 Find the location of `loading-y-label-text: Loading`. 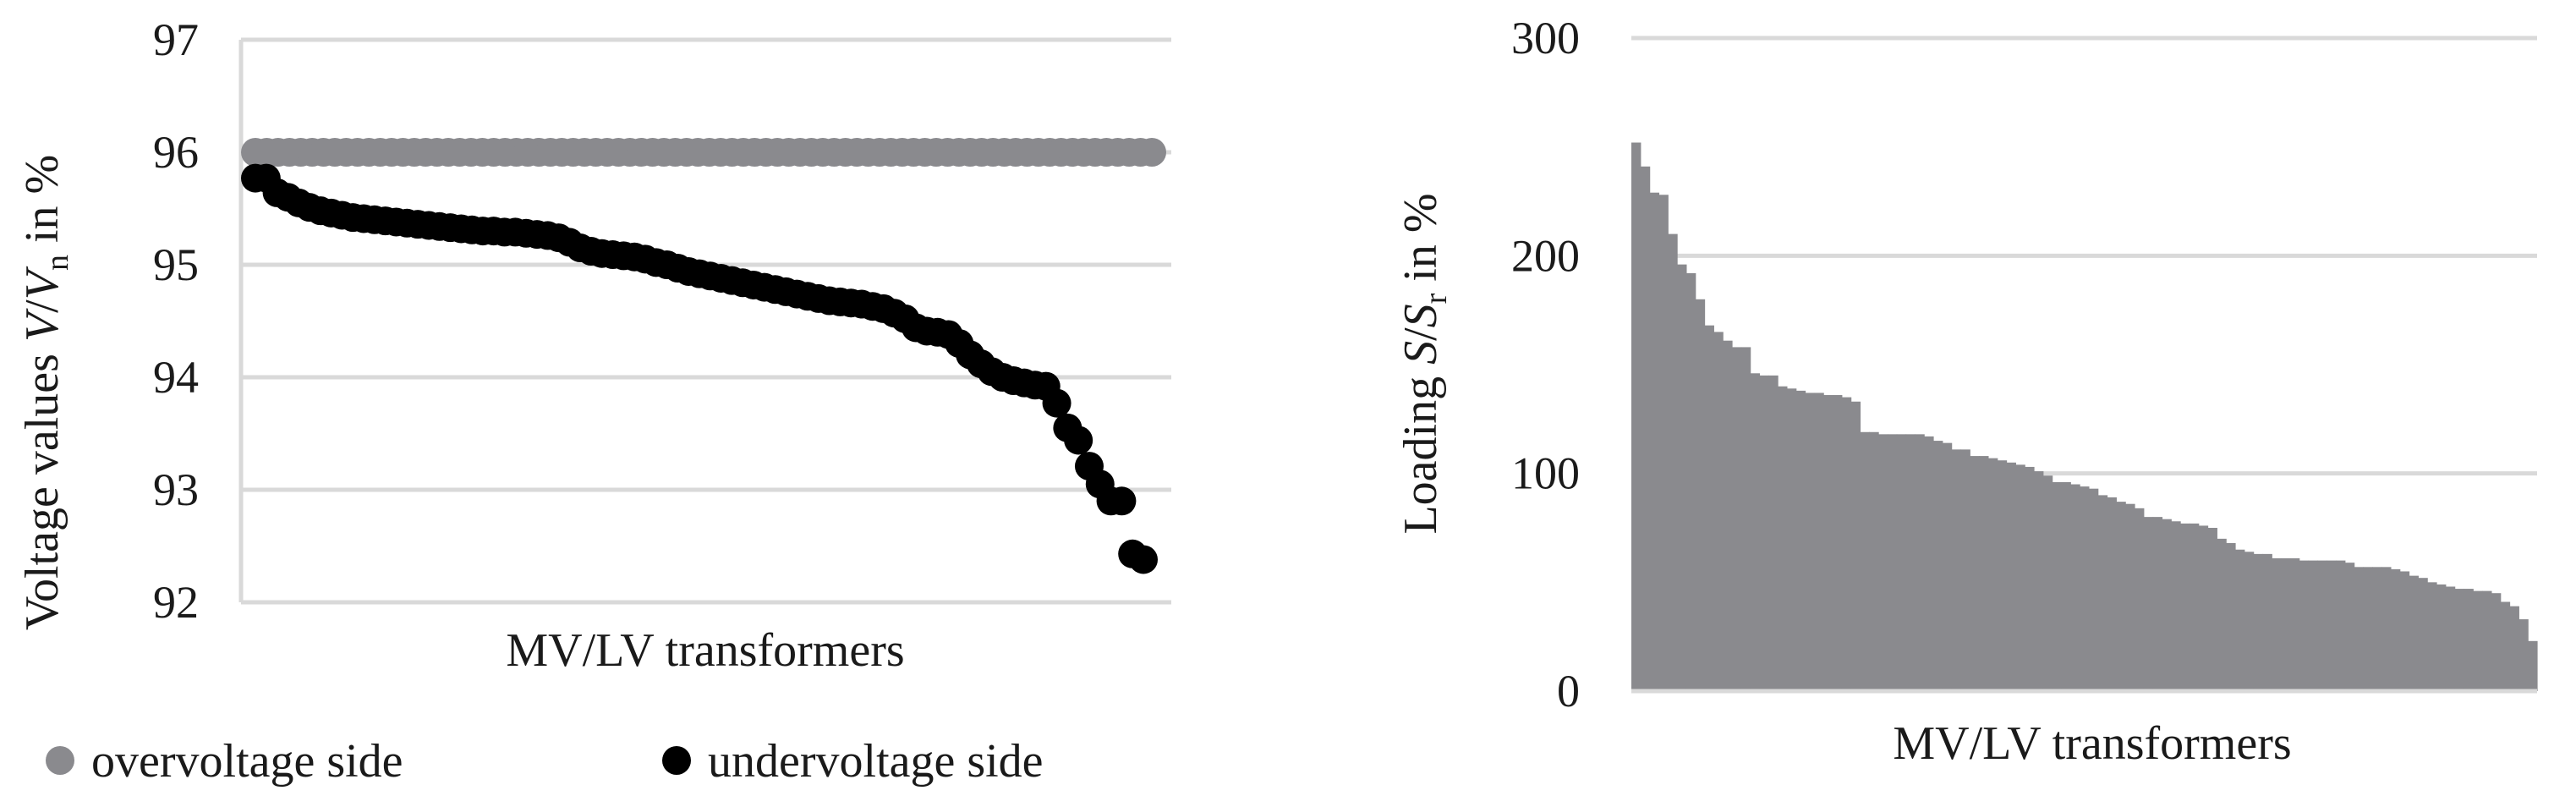

loading-y-label-text: Loading is located at coordinates (1421, 450).